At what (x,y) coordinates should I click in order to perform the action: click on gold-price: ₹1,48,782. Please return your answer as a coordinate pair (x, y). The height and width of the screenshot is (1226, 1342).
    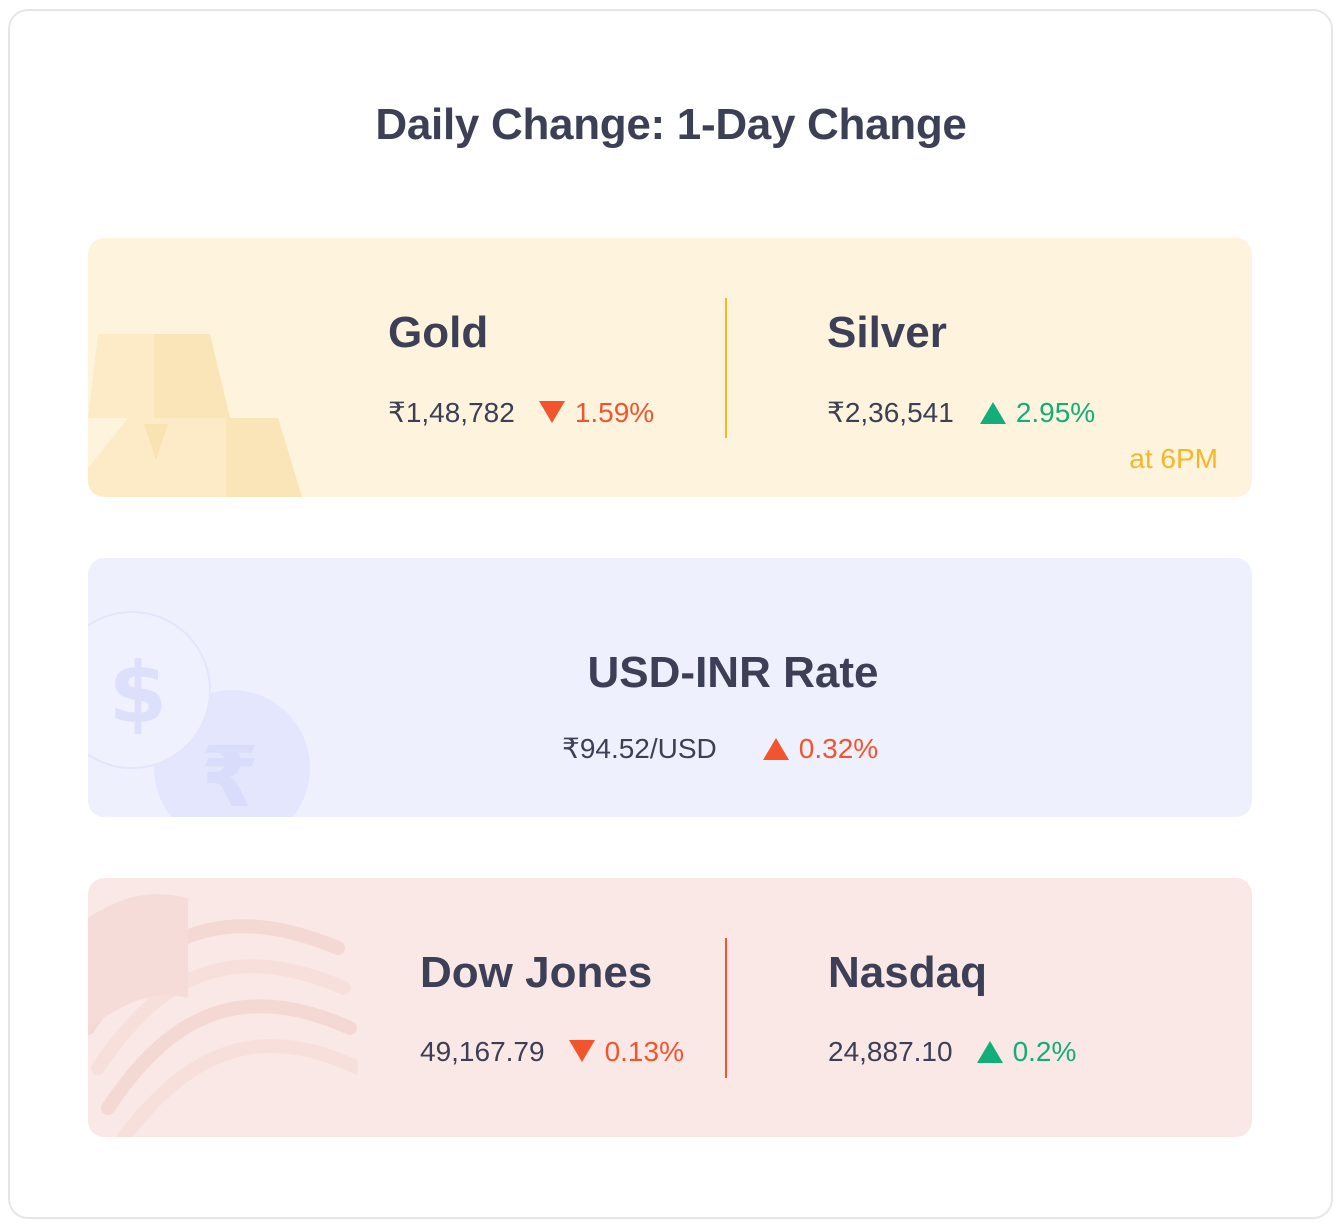
    Looking at the image, I should click on (451, 412).